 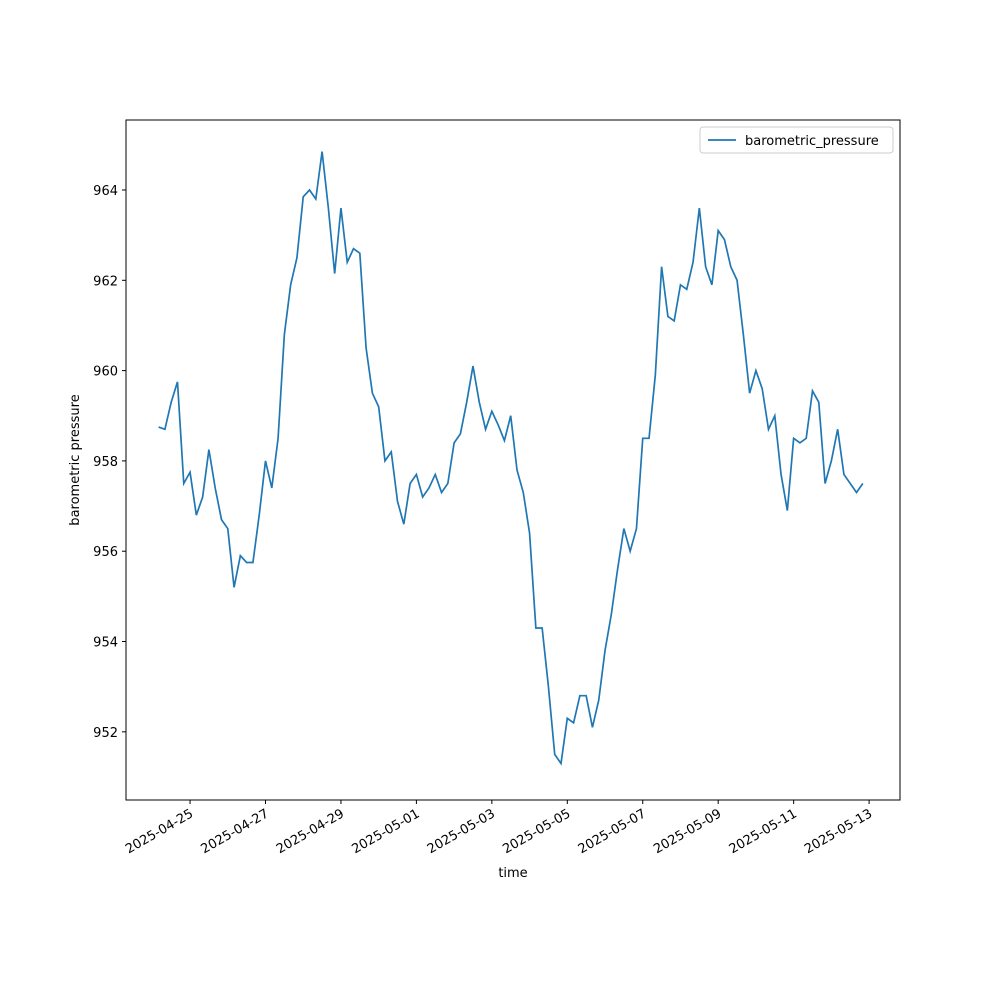 I want to click on legend-label: barometric_pressure, so click(x=812, y=141).